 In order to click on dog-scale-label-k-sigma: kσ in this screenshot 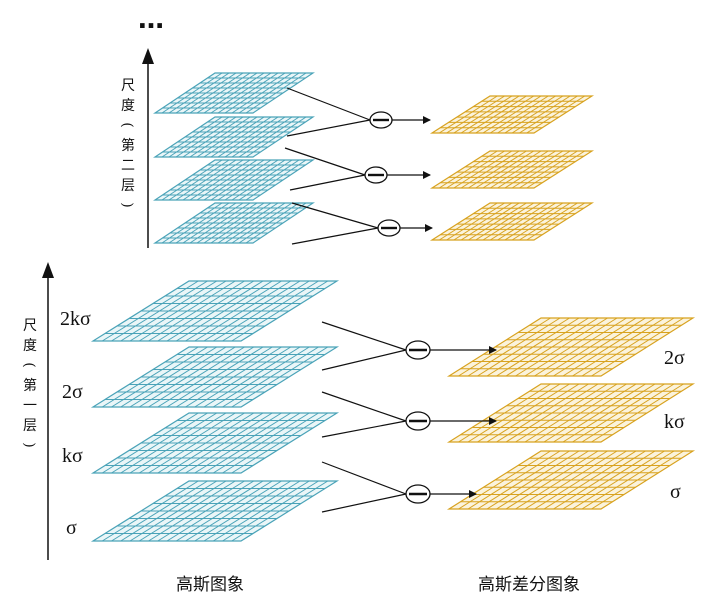, I will do `click(674, 422)`.